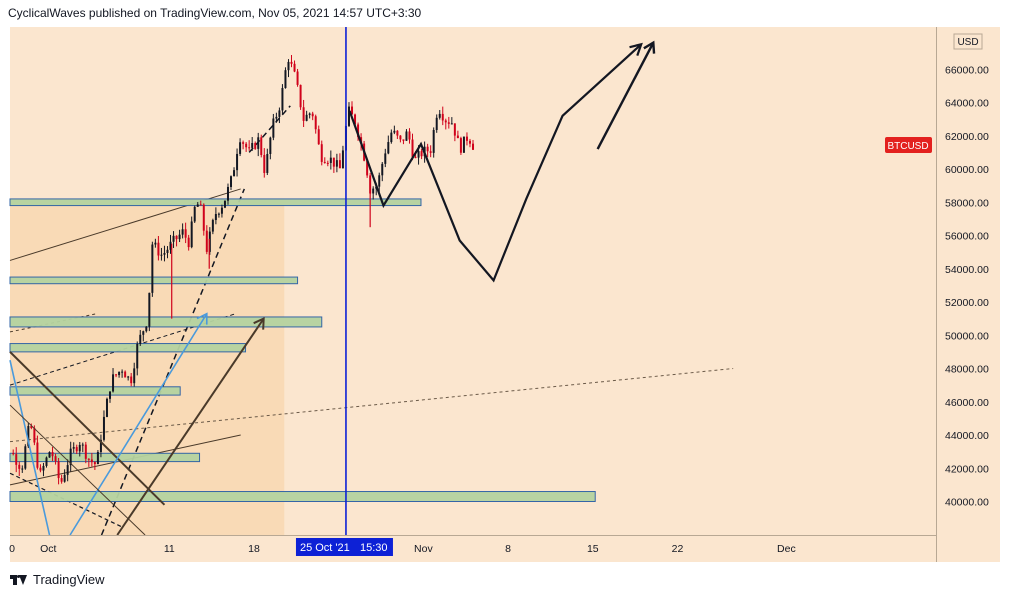  I want to click on y-tick-label: 60000.00, so click(967, 170).